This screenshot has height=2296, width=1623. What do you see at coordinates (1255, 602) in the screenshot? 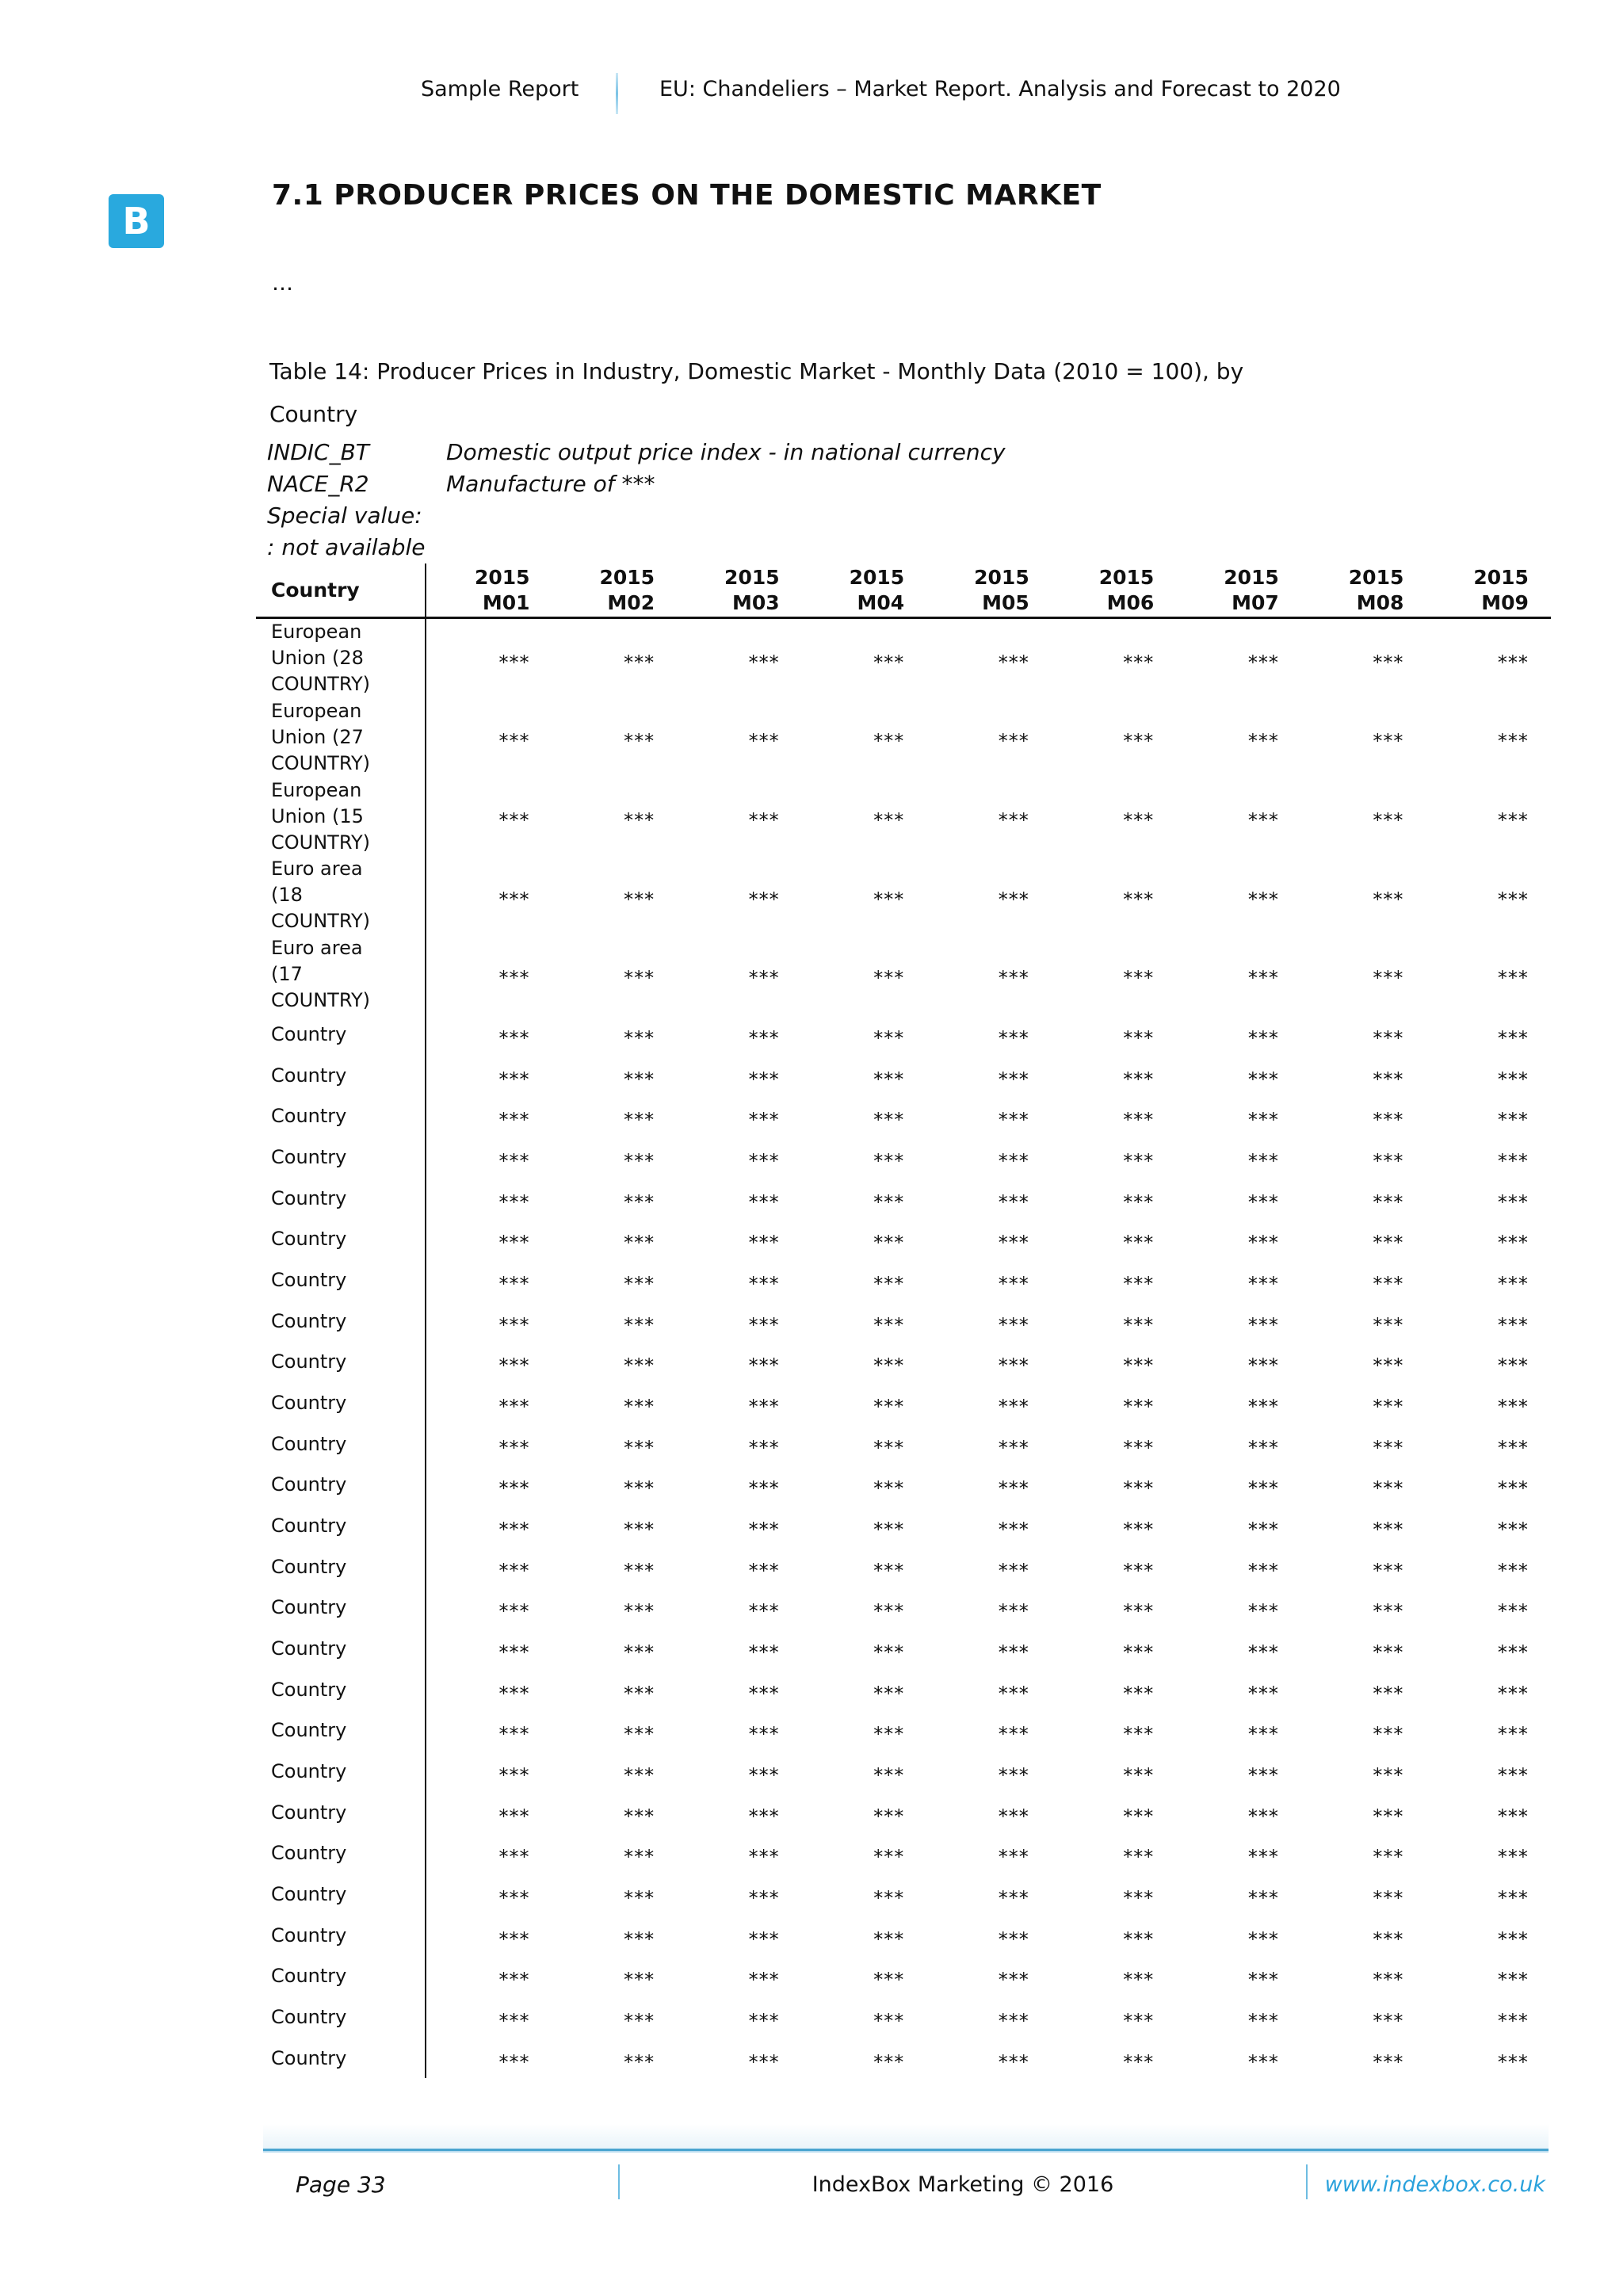
I see `header-month: M07` at bounding box center [1255, 602].